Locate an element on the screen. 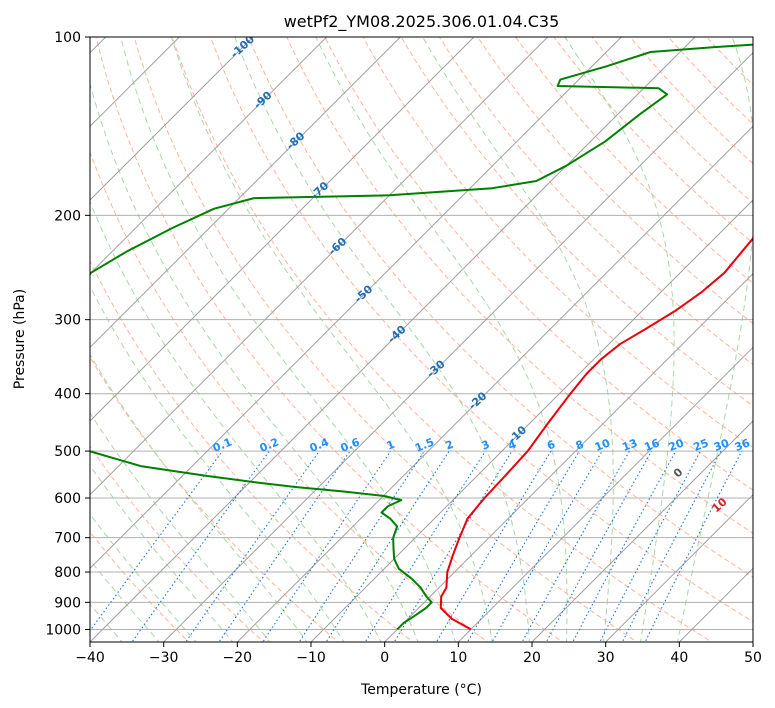  mixing-ratio-label: 0.2 is located at coordinates (269, 445).